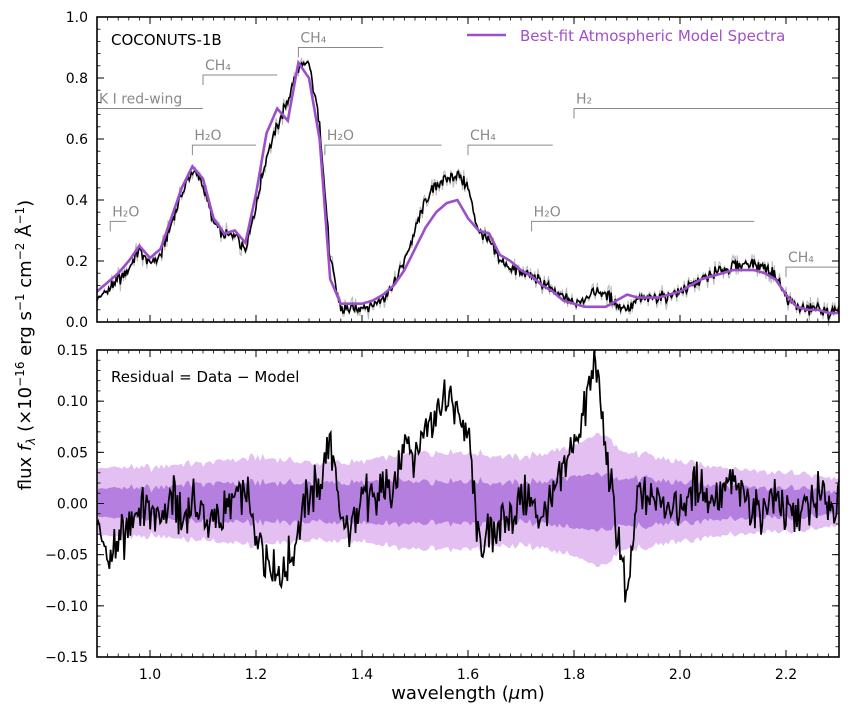 This screenshot has width=864, height=720. I want to click on y-tick-label-5: 1.0, so click(77, 18).